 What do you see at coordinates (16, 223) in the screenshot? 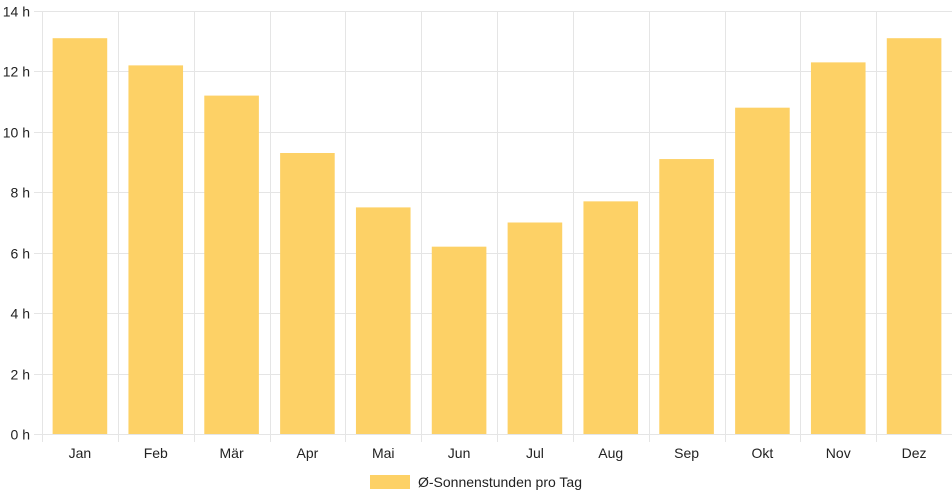
I see `y-axis: 0 h 2 h 4 h 6 h 8 h 10 h 12 h 14 h` at bounding box center [16, 223].